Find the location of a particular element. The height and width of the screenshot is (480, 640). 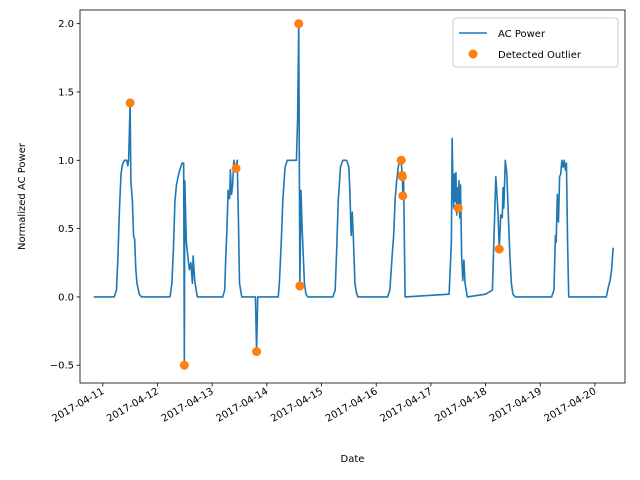

legend-entry-detected-outlier: Detected Outlier is located at coordinates (540, 55).